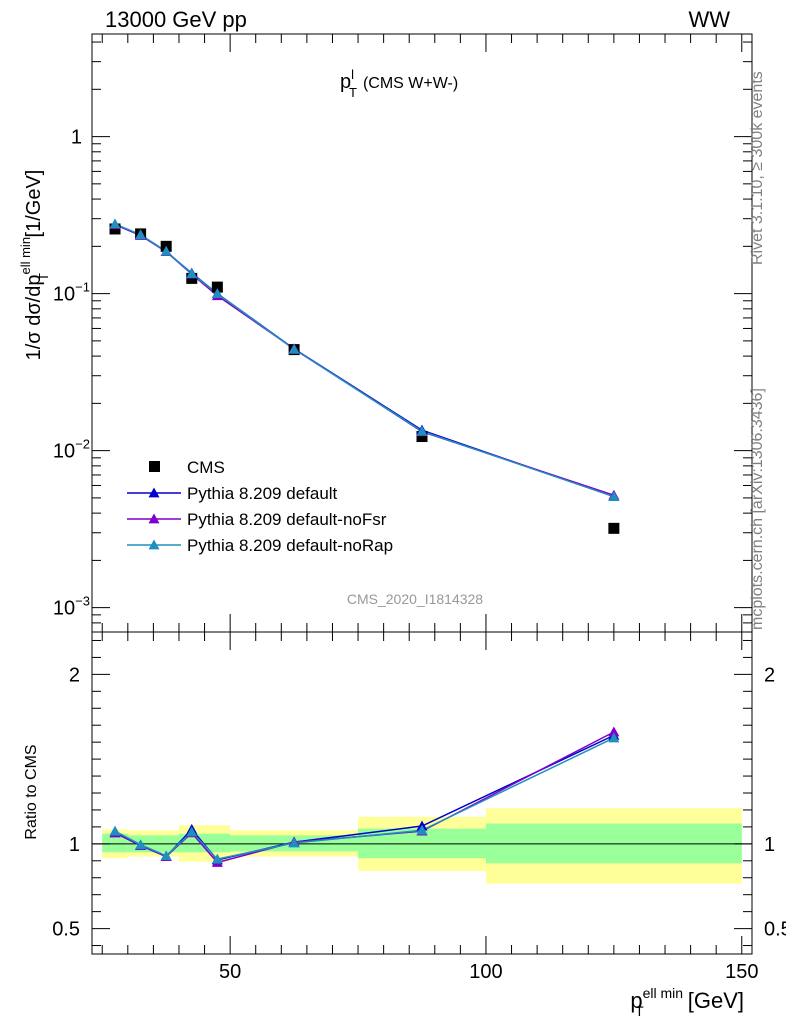  What do you see at coordinates (176, 19) in the screenshot?
I see `header-left: 13000 GeV pp` at bounding box center [176, 19].